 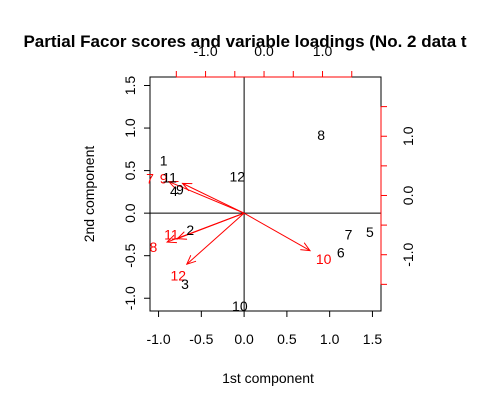 I want to click on loading-label: 10, so click(x=324, y=259).